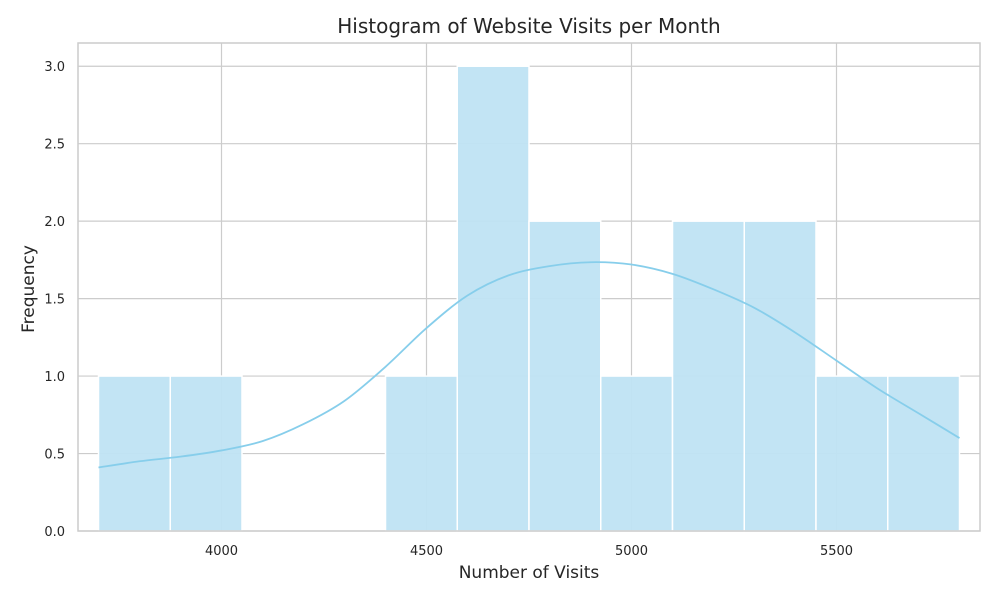 This screenshot has width=1000, height=604. What do you see at coordinates (54, 532) in the screenshot?
I see `y-tick-label: 0.0` at bounding box center [54, 532].